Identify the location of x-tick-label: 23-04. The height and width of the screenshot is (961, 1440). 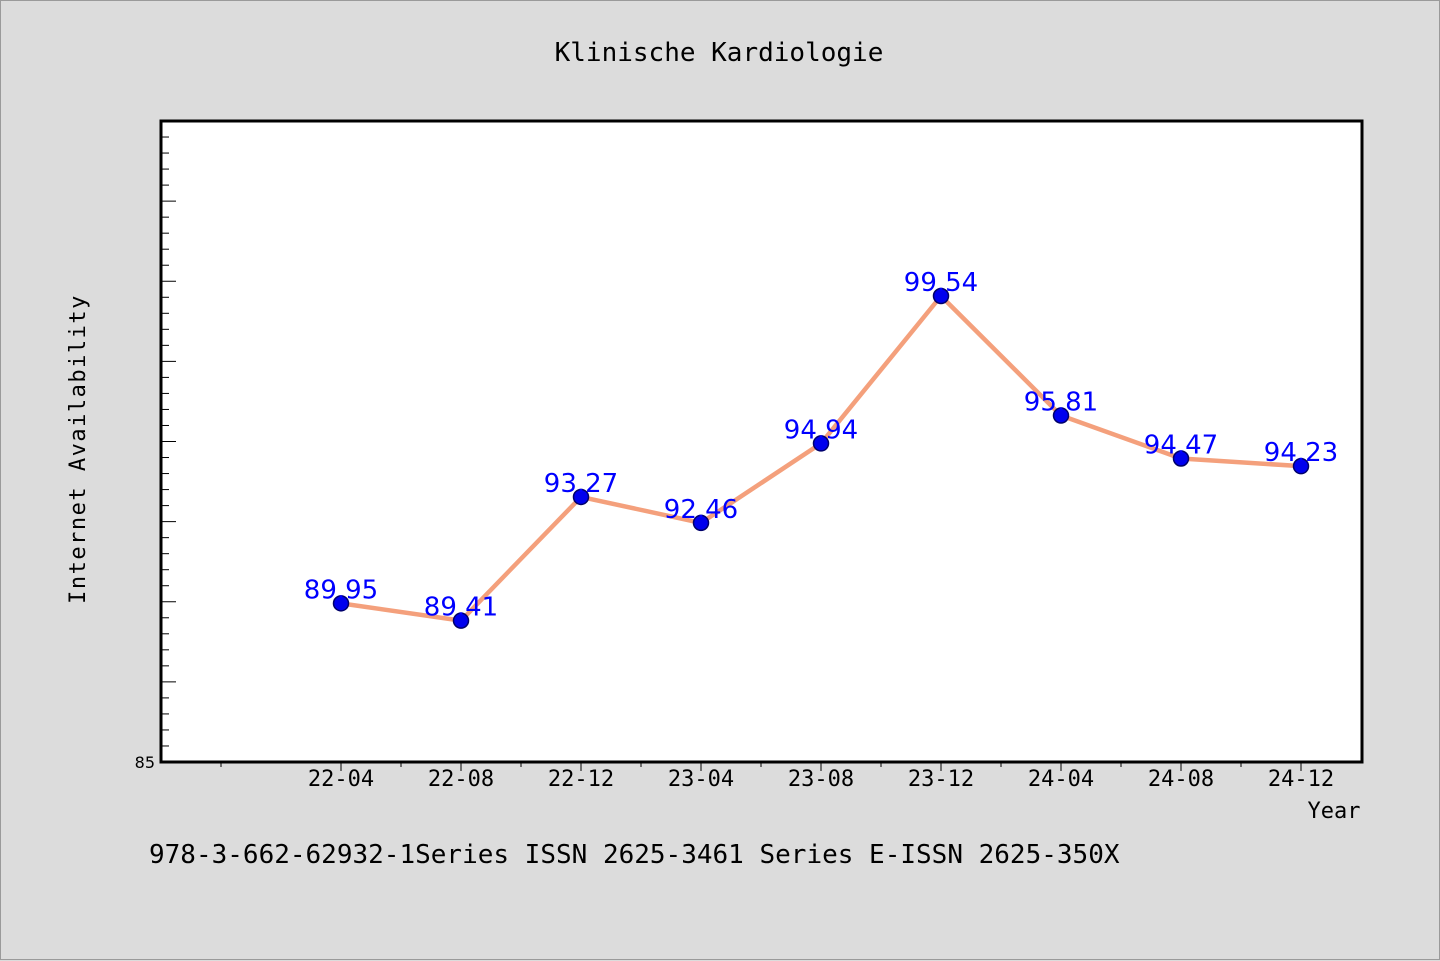
(701, 779).